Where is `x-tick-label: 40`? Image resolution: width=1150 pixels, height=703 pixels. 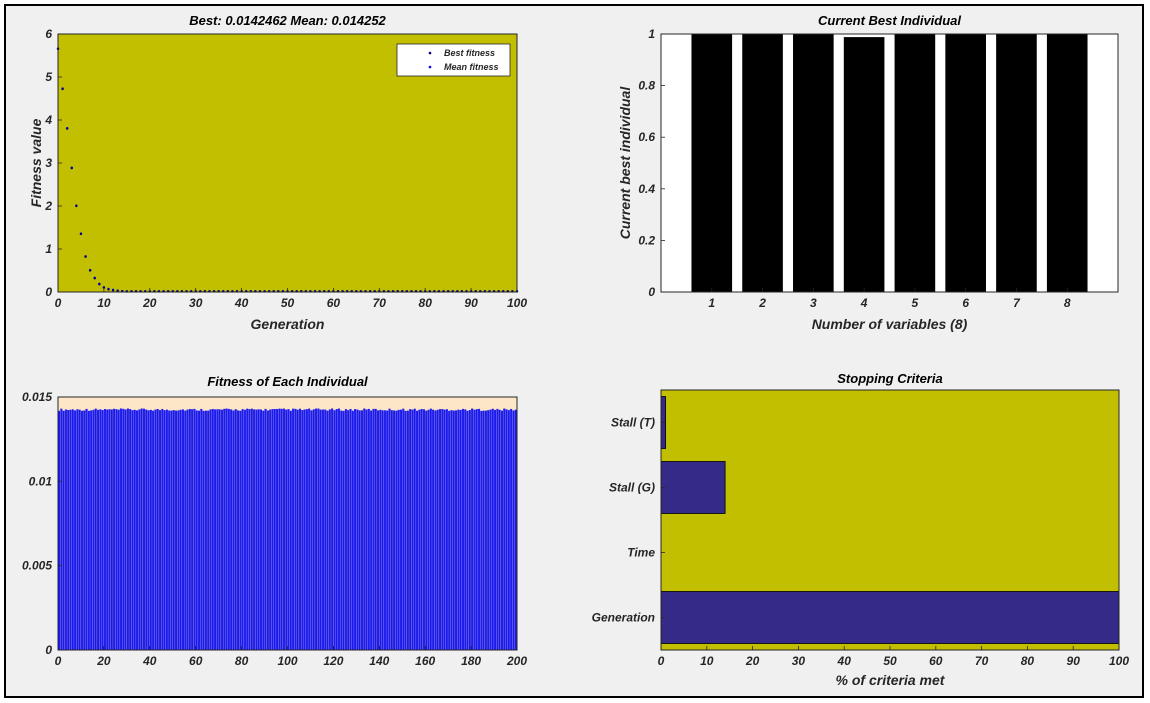
x-tick-label: 40 is located at coordinates (844, 661).